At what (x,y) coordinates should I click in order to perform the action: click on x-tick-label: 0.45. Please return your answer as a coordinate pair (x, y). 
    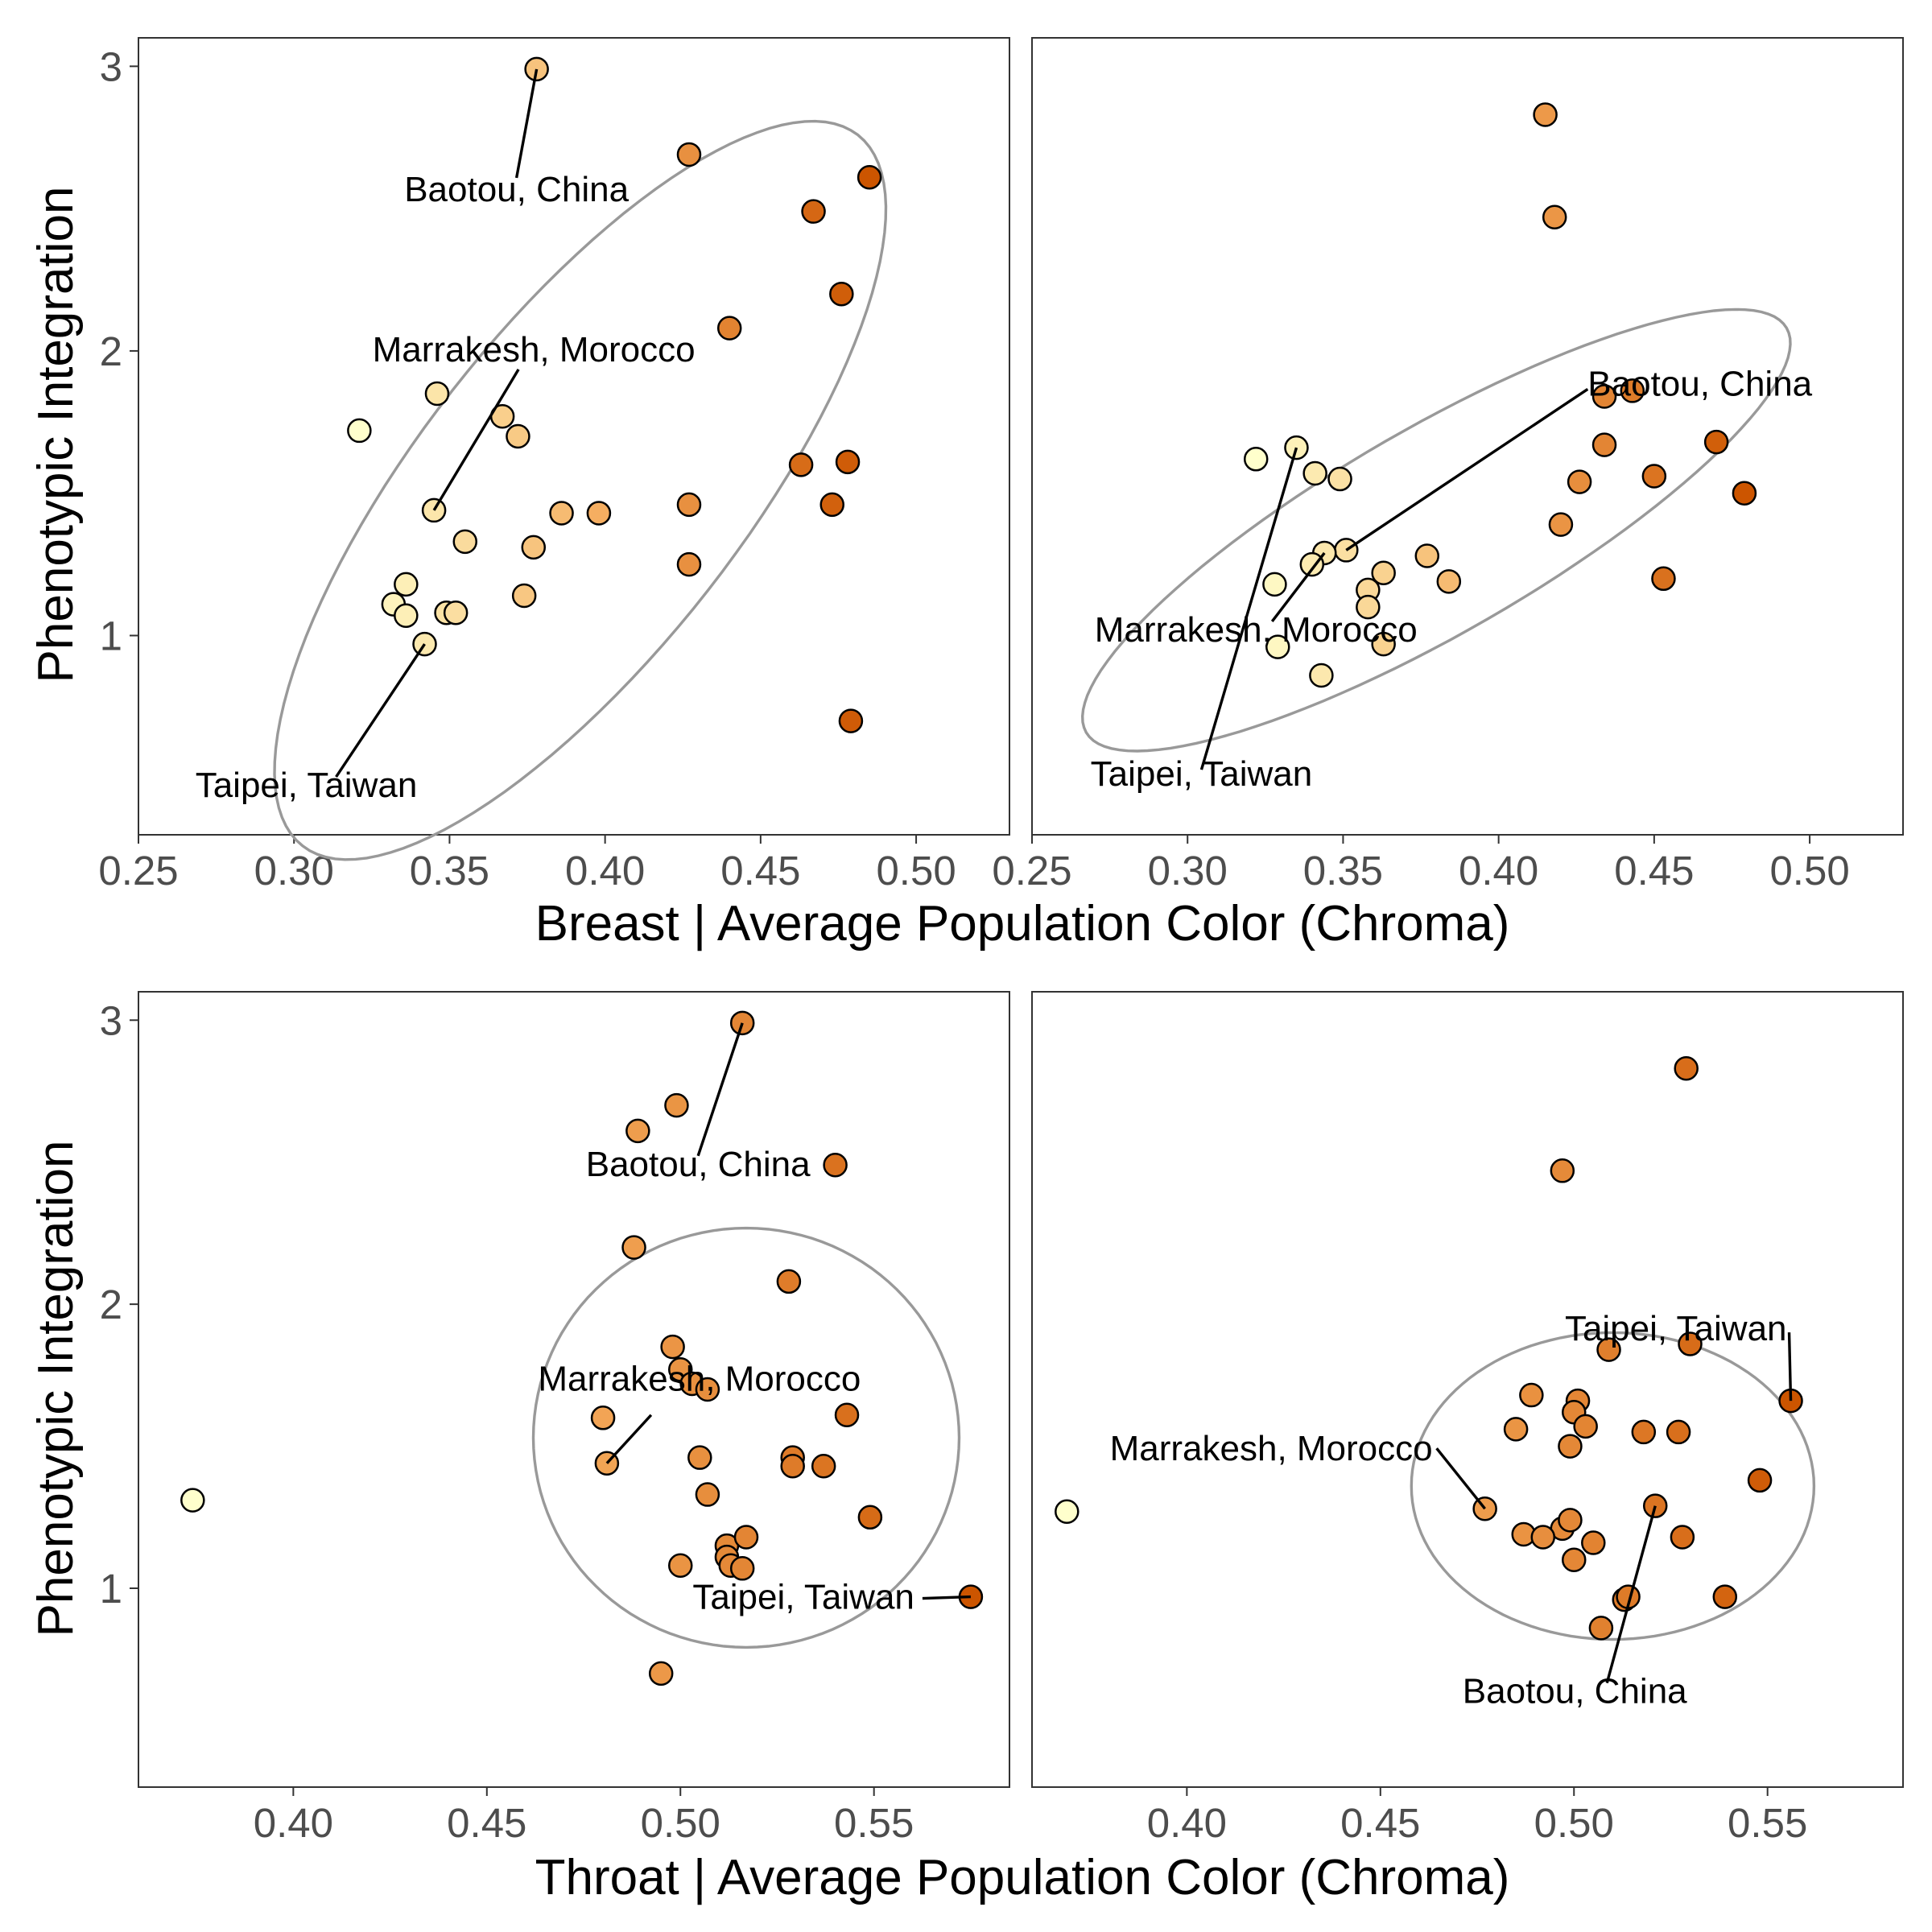
    Looking at the image, I should click on (760, 871).